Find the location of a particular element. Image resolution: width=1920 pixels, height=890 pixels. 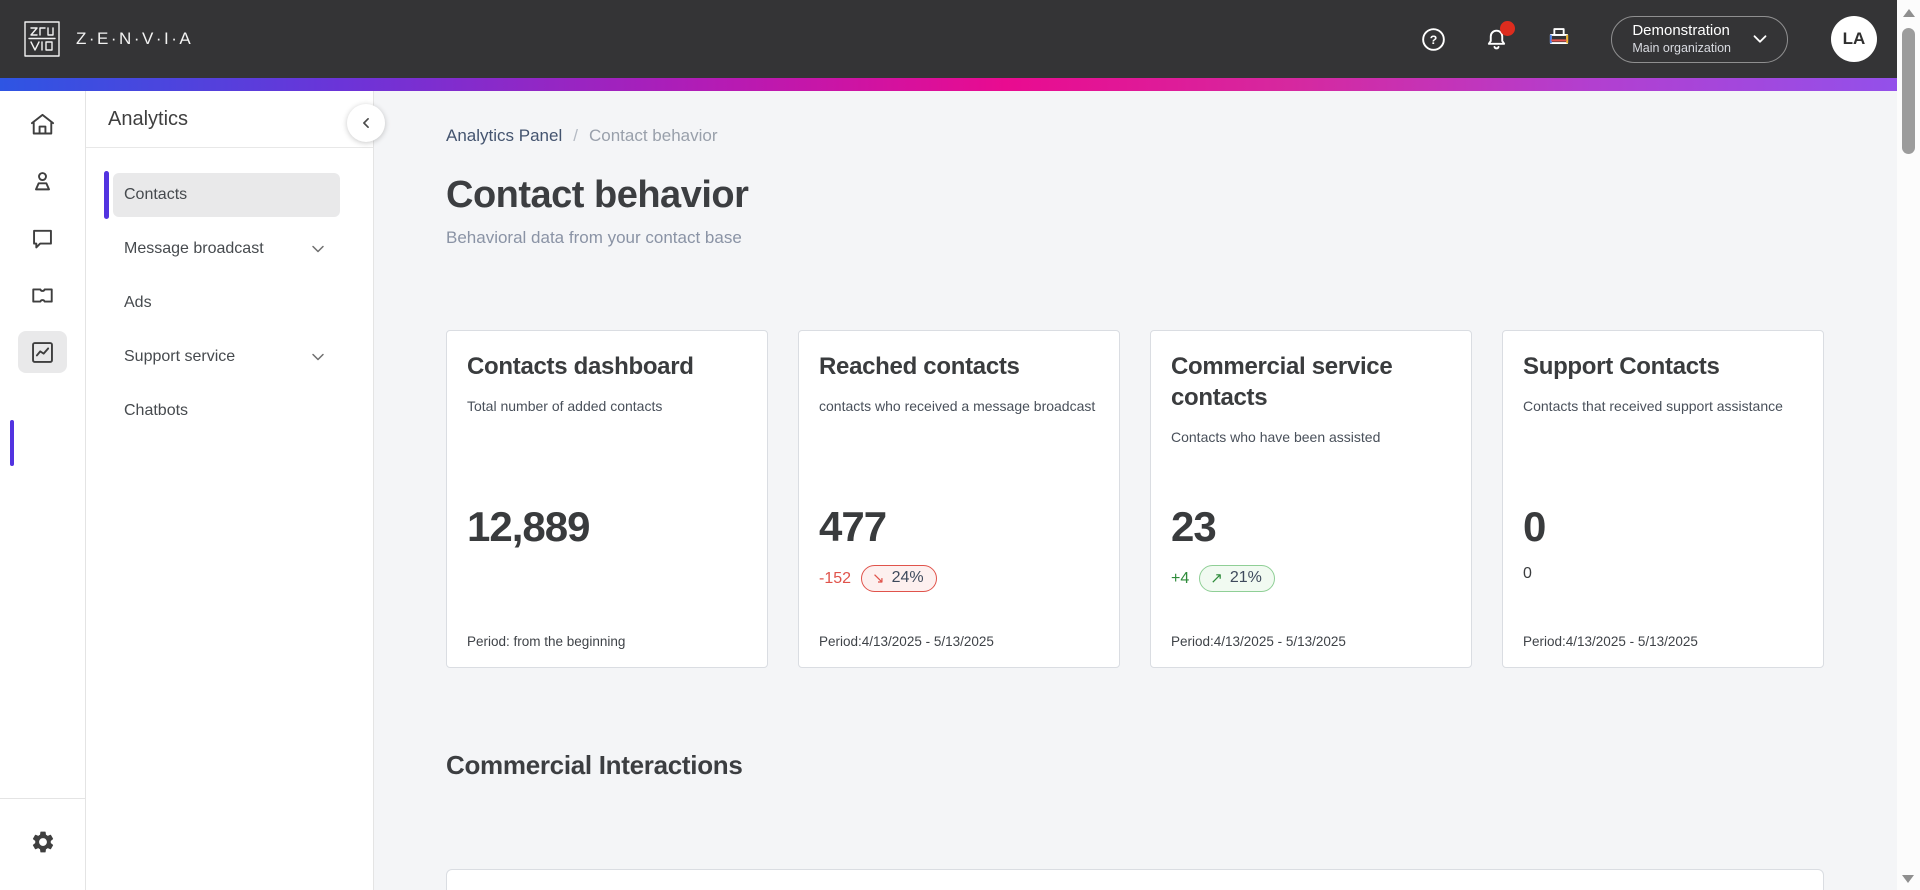

rail-item-conversations is located at coordinates (42, 238).